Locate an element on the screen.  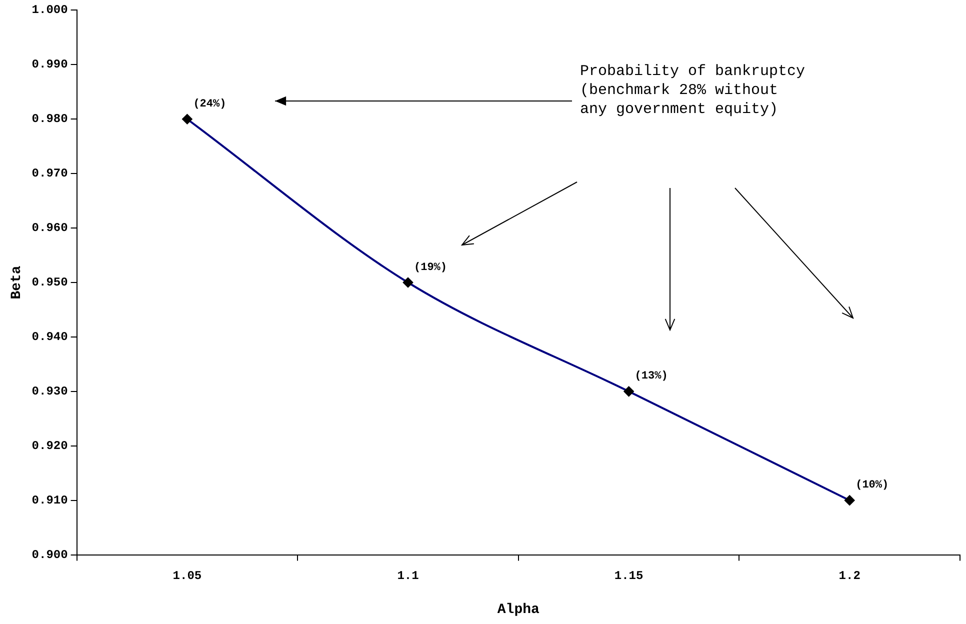
y-tick-label: 0.980 is located at coordinates (50, 119).